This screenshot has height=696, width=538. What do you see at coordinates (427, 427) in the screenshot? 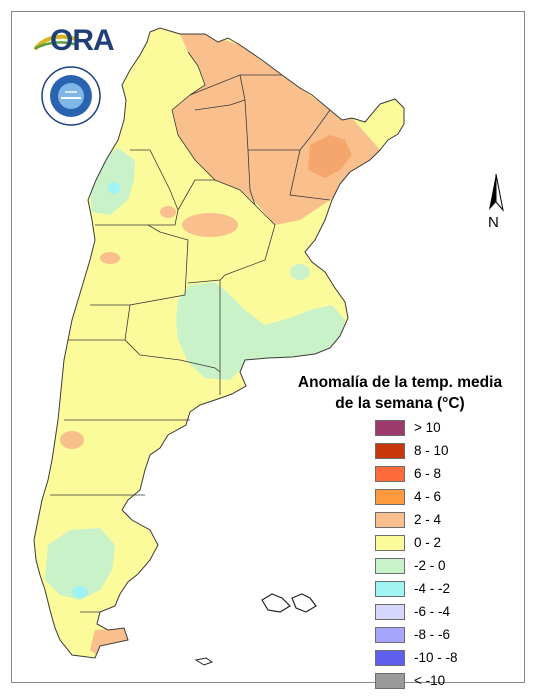
I see `legend-label: > 10` at bounding box center [427, 427].